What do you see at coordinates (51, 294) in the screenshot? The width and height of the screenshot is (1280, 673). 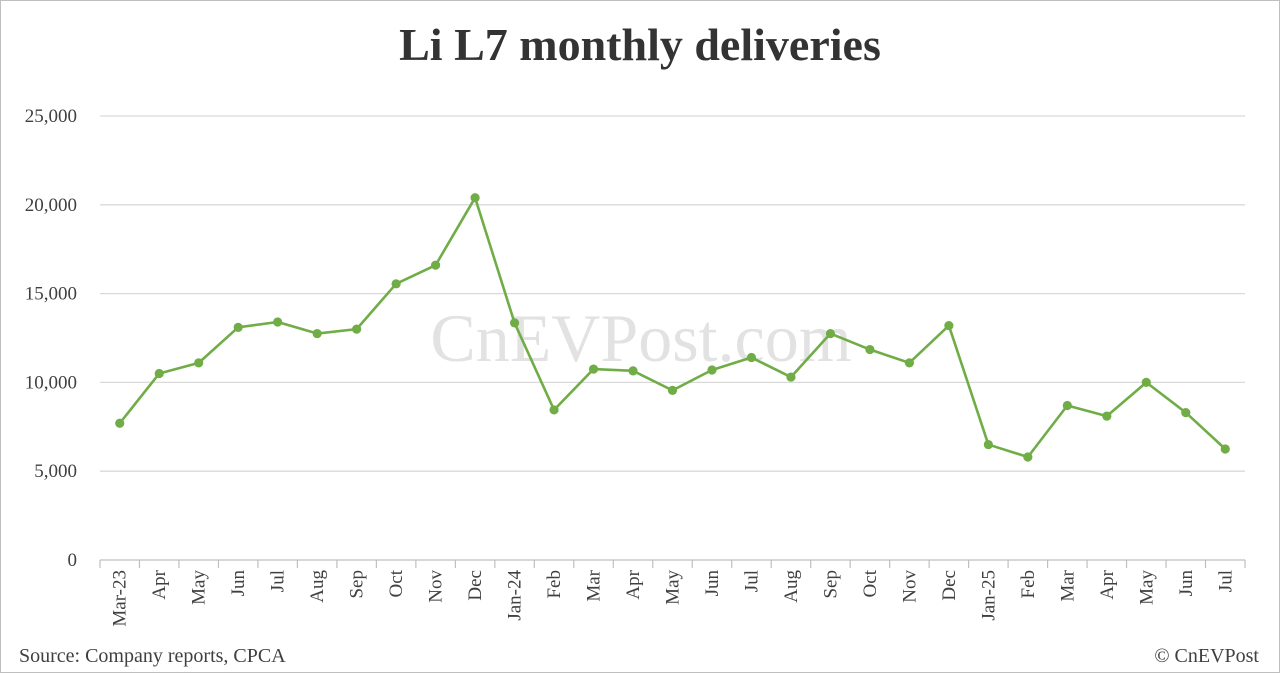 I see `y-tick-label: 15,000` at bounding box center [51, 294].